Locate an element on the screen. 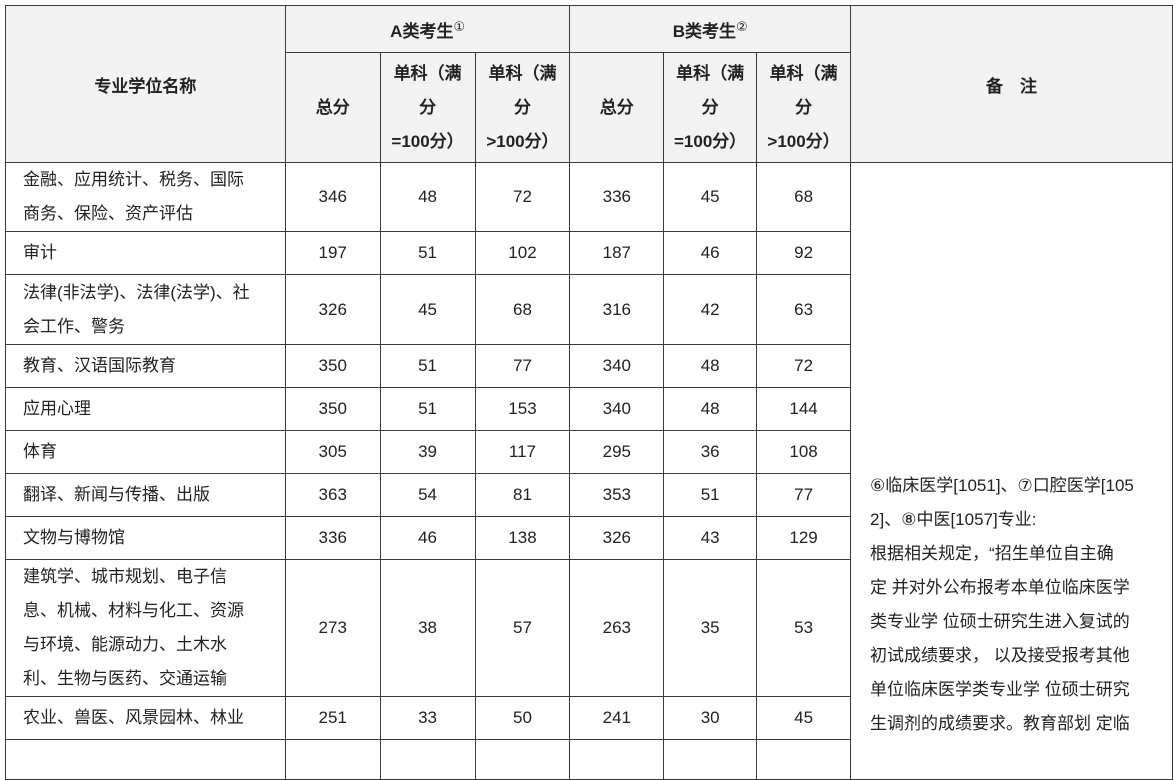 The height and width of the screenshot is (780, 1173). header-b-total: 总分 is located at coordinates (617, 107).